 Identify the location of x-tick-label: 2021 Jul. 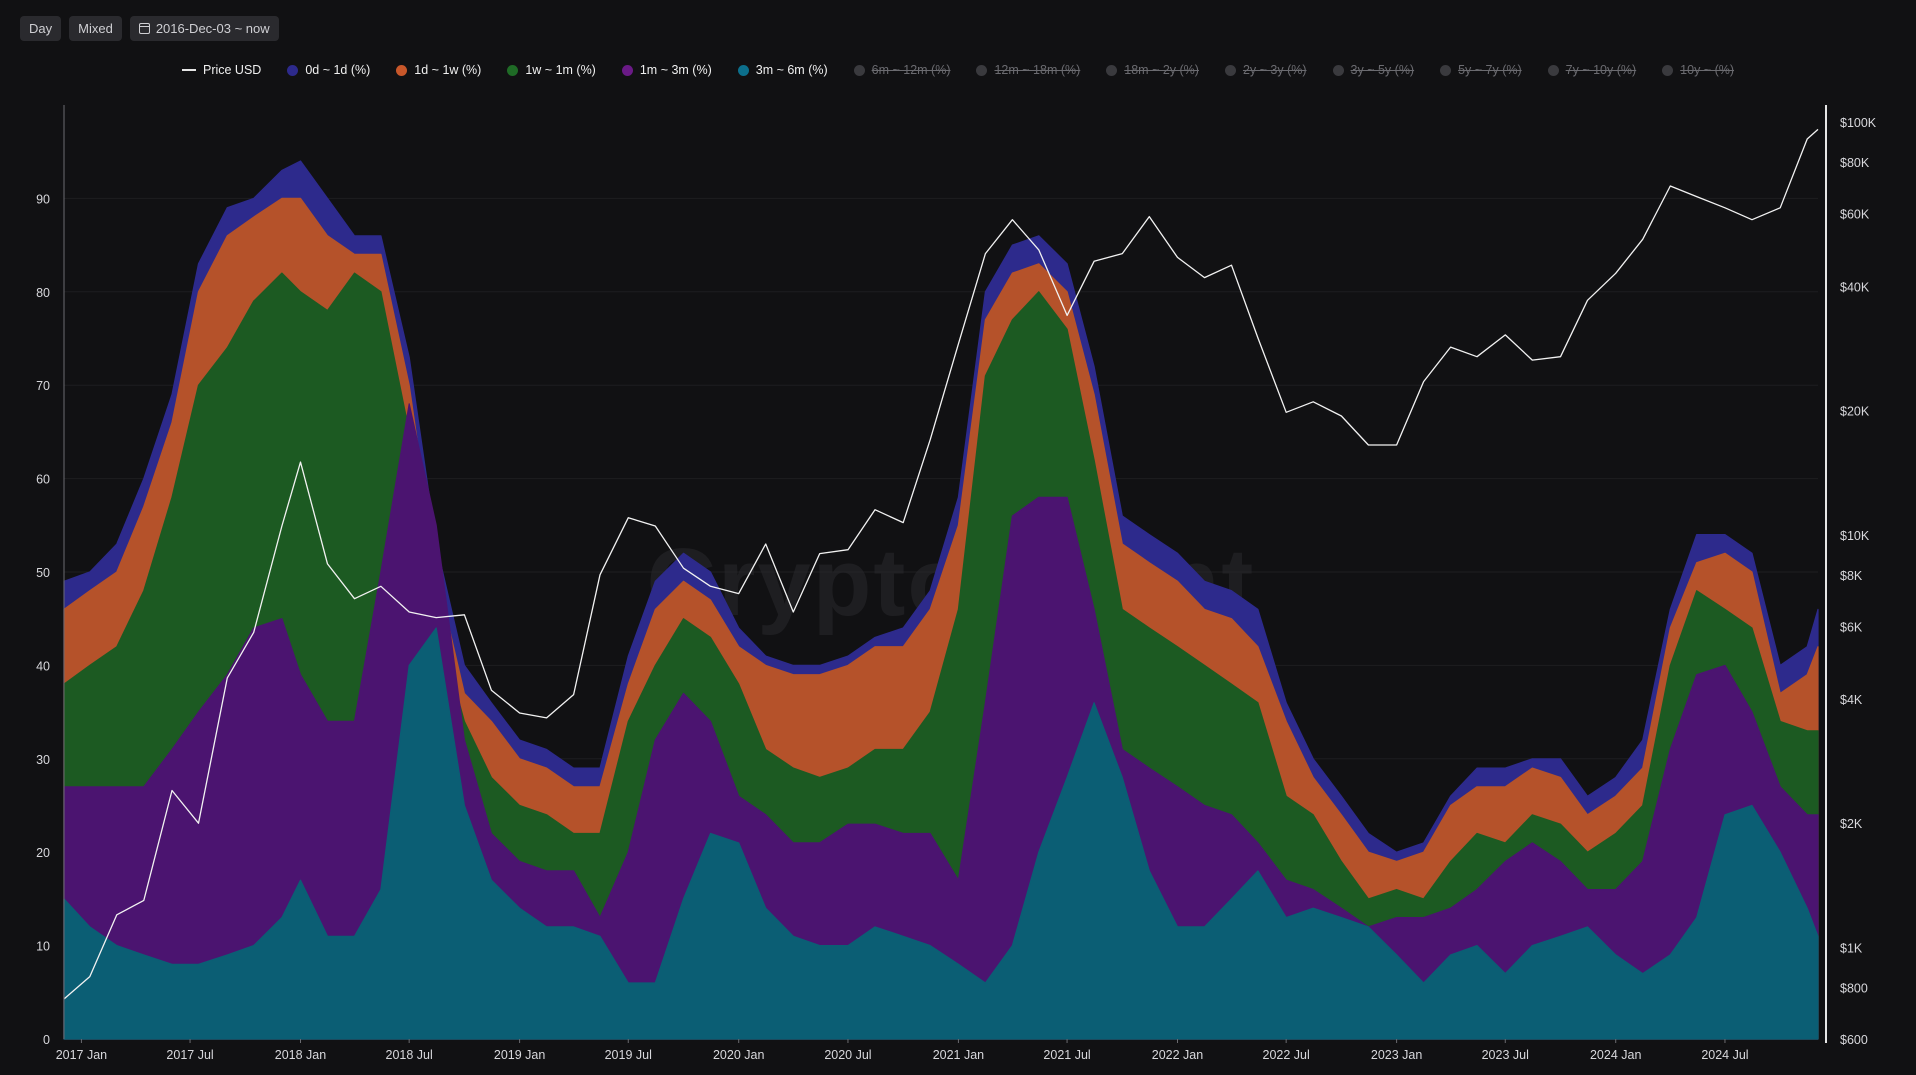
(1066, 1055).